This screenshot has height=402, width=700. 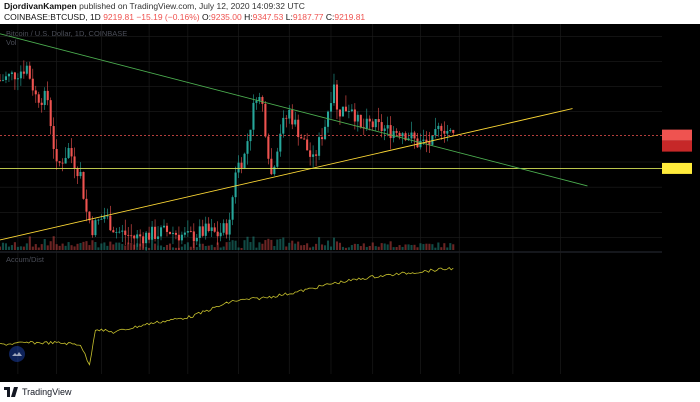 What do you see at coordinates (118, 17) in the screenshot?
I see `last-price: 9219.81` at bounding box center [118, 17].